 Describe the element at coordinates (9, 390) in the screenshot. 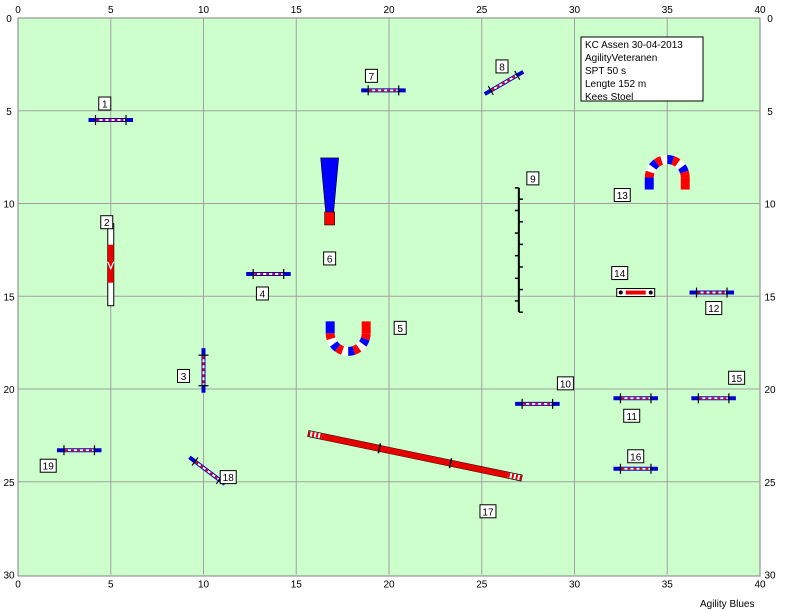

I see `y-tick-label: 20` at that location.